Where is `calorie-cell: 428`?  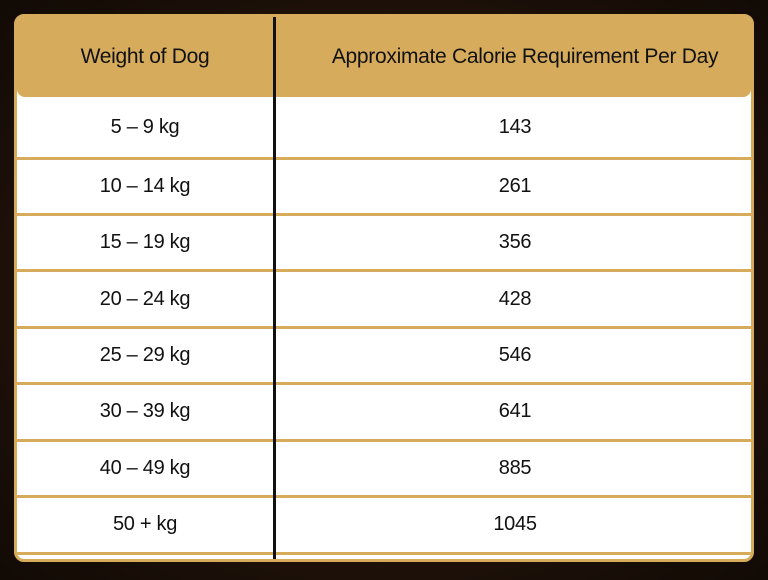
calorie-cell: 428 is located at coordinates (515, 298).